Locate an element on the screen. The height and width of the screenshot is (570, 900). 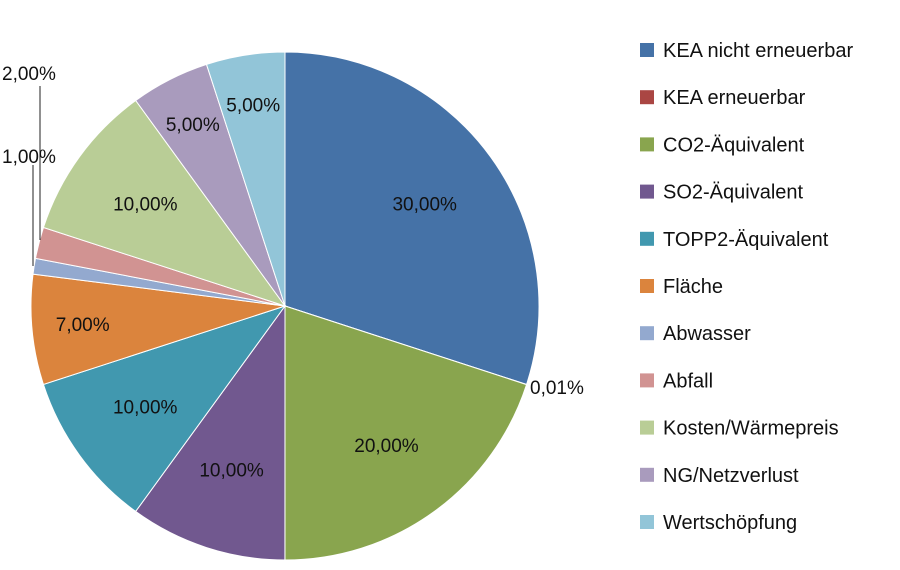
slice-label-abwasser: 1,00% is located at coordinates (29, 157).